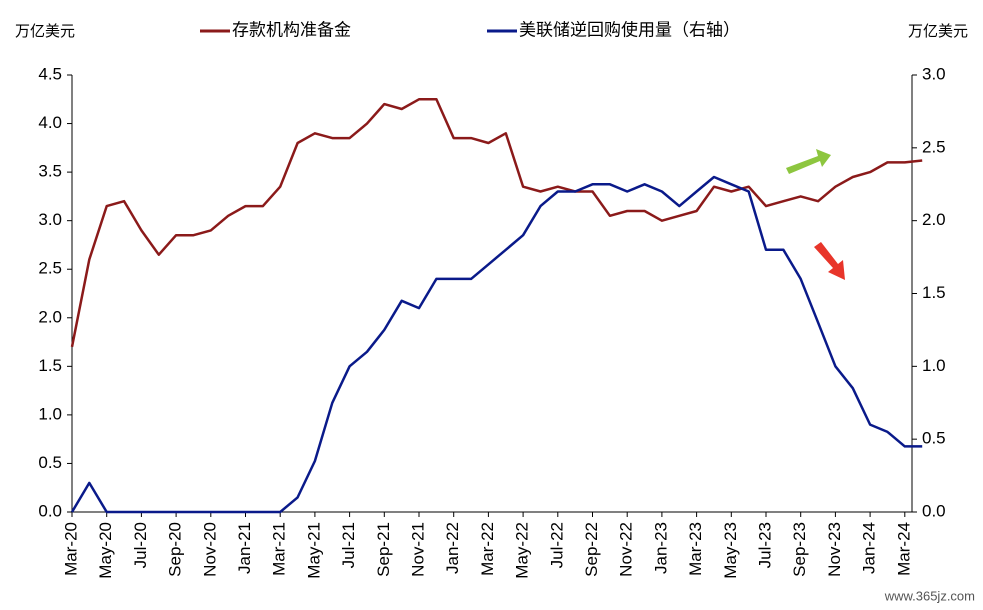 The width and height of the screenshot is (983, 610). What do you see at coordinates (244, 548) in the screenshot?
I see `x-tick-label: Jan-21` at bounding box center [244, 548].